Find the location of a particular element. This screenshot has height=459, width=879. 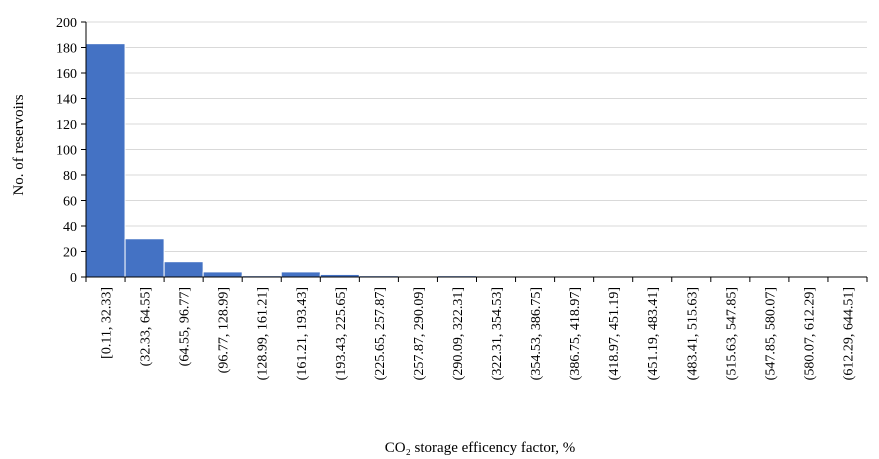

x-tick-label: (354.53, 386.75] is located at coordinates (536, 333).